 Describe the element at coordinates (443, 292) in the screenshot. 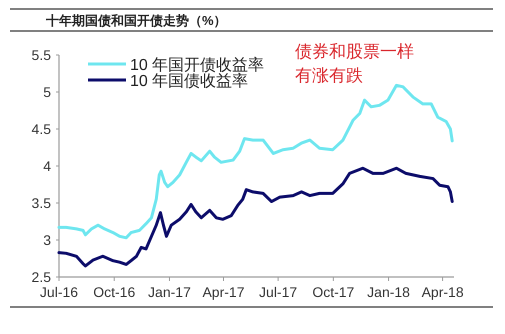

I see `x-tick-label: Apr-18` at that location.